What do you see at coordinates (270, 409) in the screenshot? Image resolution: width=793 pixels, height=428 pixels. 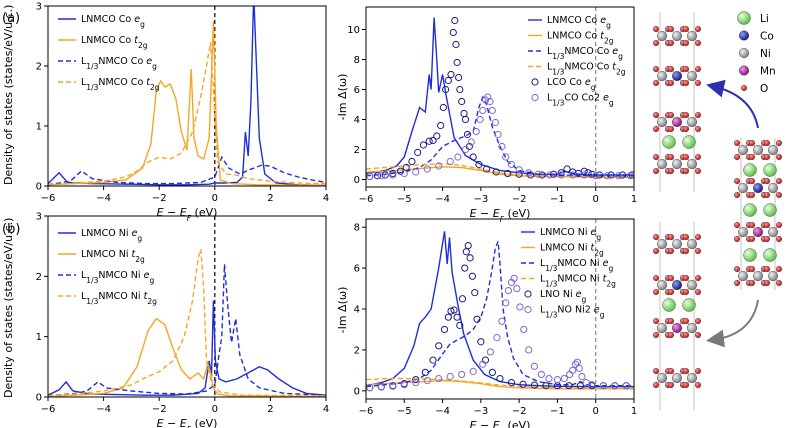 I see `x-tick-label: 2` at bounding box center [270, 409].